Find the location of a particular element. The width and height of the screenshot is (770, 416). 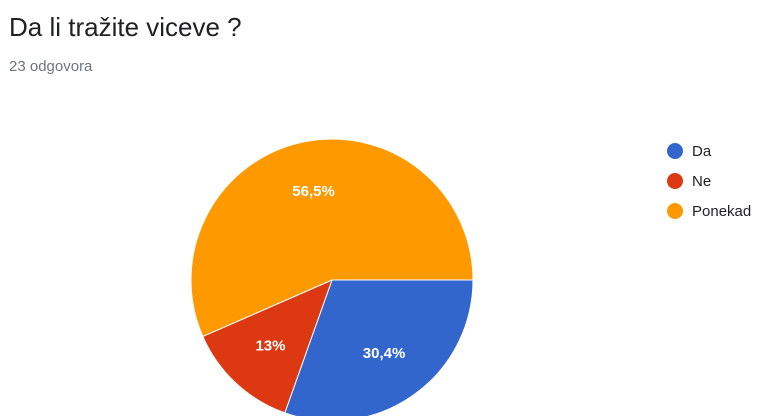

legend-swatch-da is located at coordinates (675, 151).